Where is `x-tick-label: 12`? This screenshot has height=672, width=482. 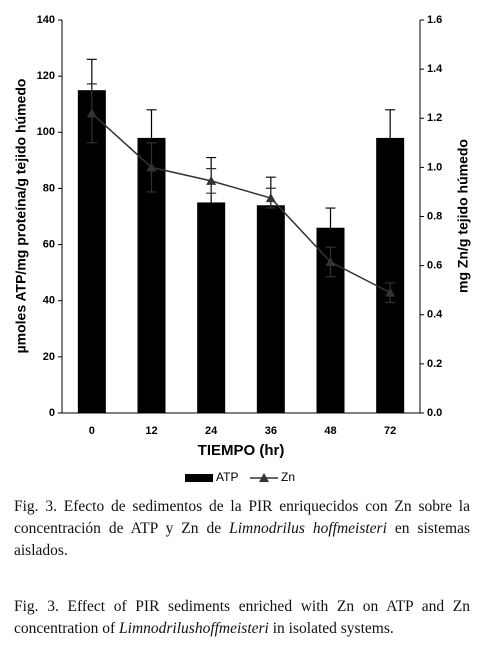 x-tick-label: 12 is located at coordinates (151, 431).